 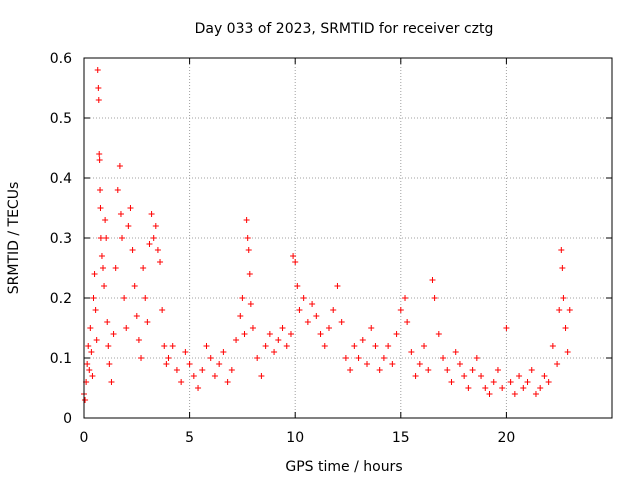 I want to click on x-tick-label: 0, so click(x=84, y=438).